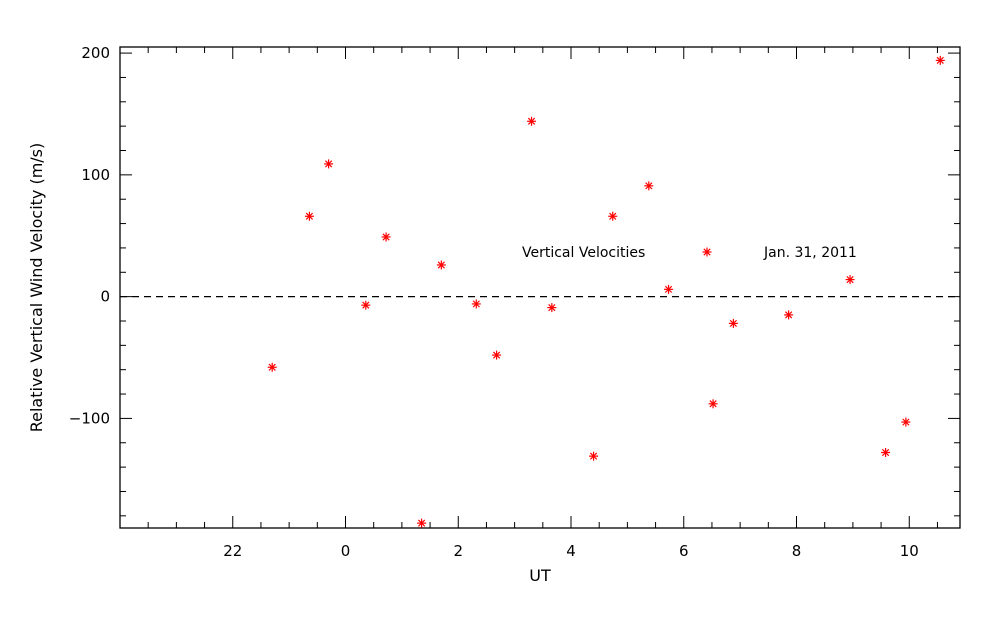 The image size is (1000, 625). I want to click on legend-asterisk-marker, so click(707, 252).